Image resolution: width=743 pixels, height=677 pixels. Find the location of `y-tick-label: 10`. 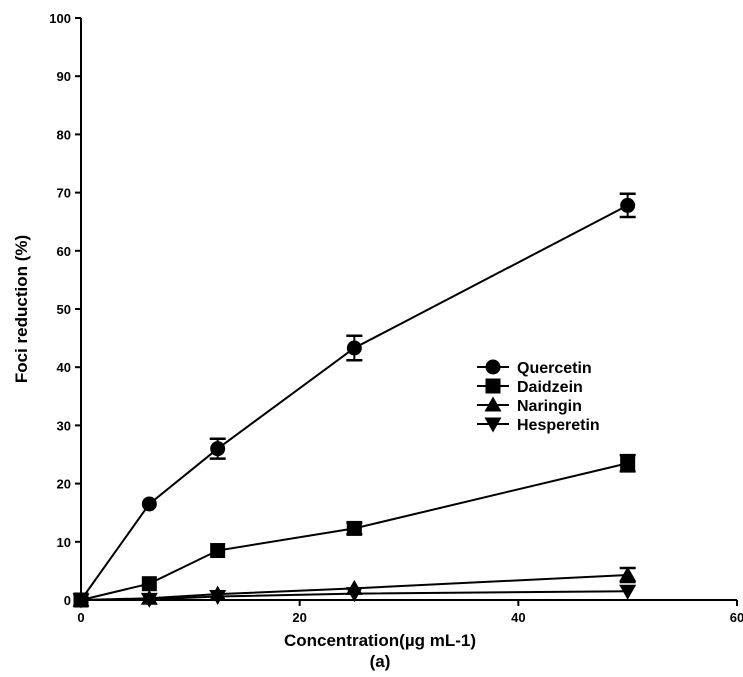

y-tick-label: 10 is located at coordinates (64, 542).